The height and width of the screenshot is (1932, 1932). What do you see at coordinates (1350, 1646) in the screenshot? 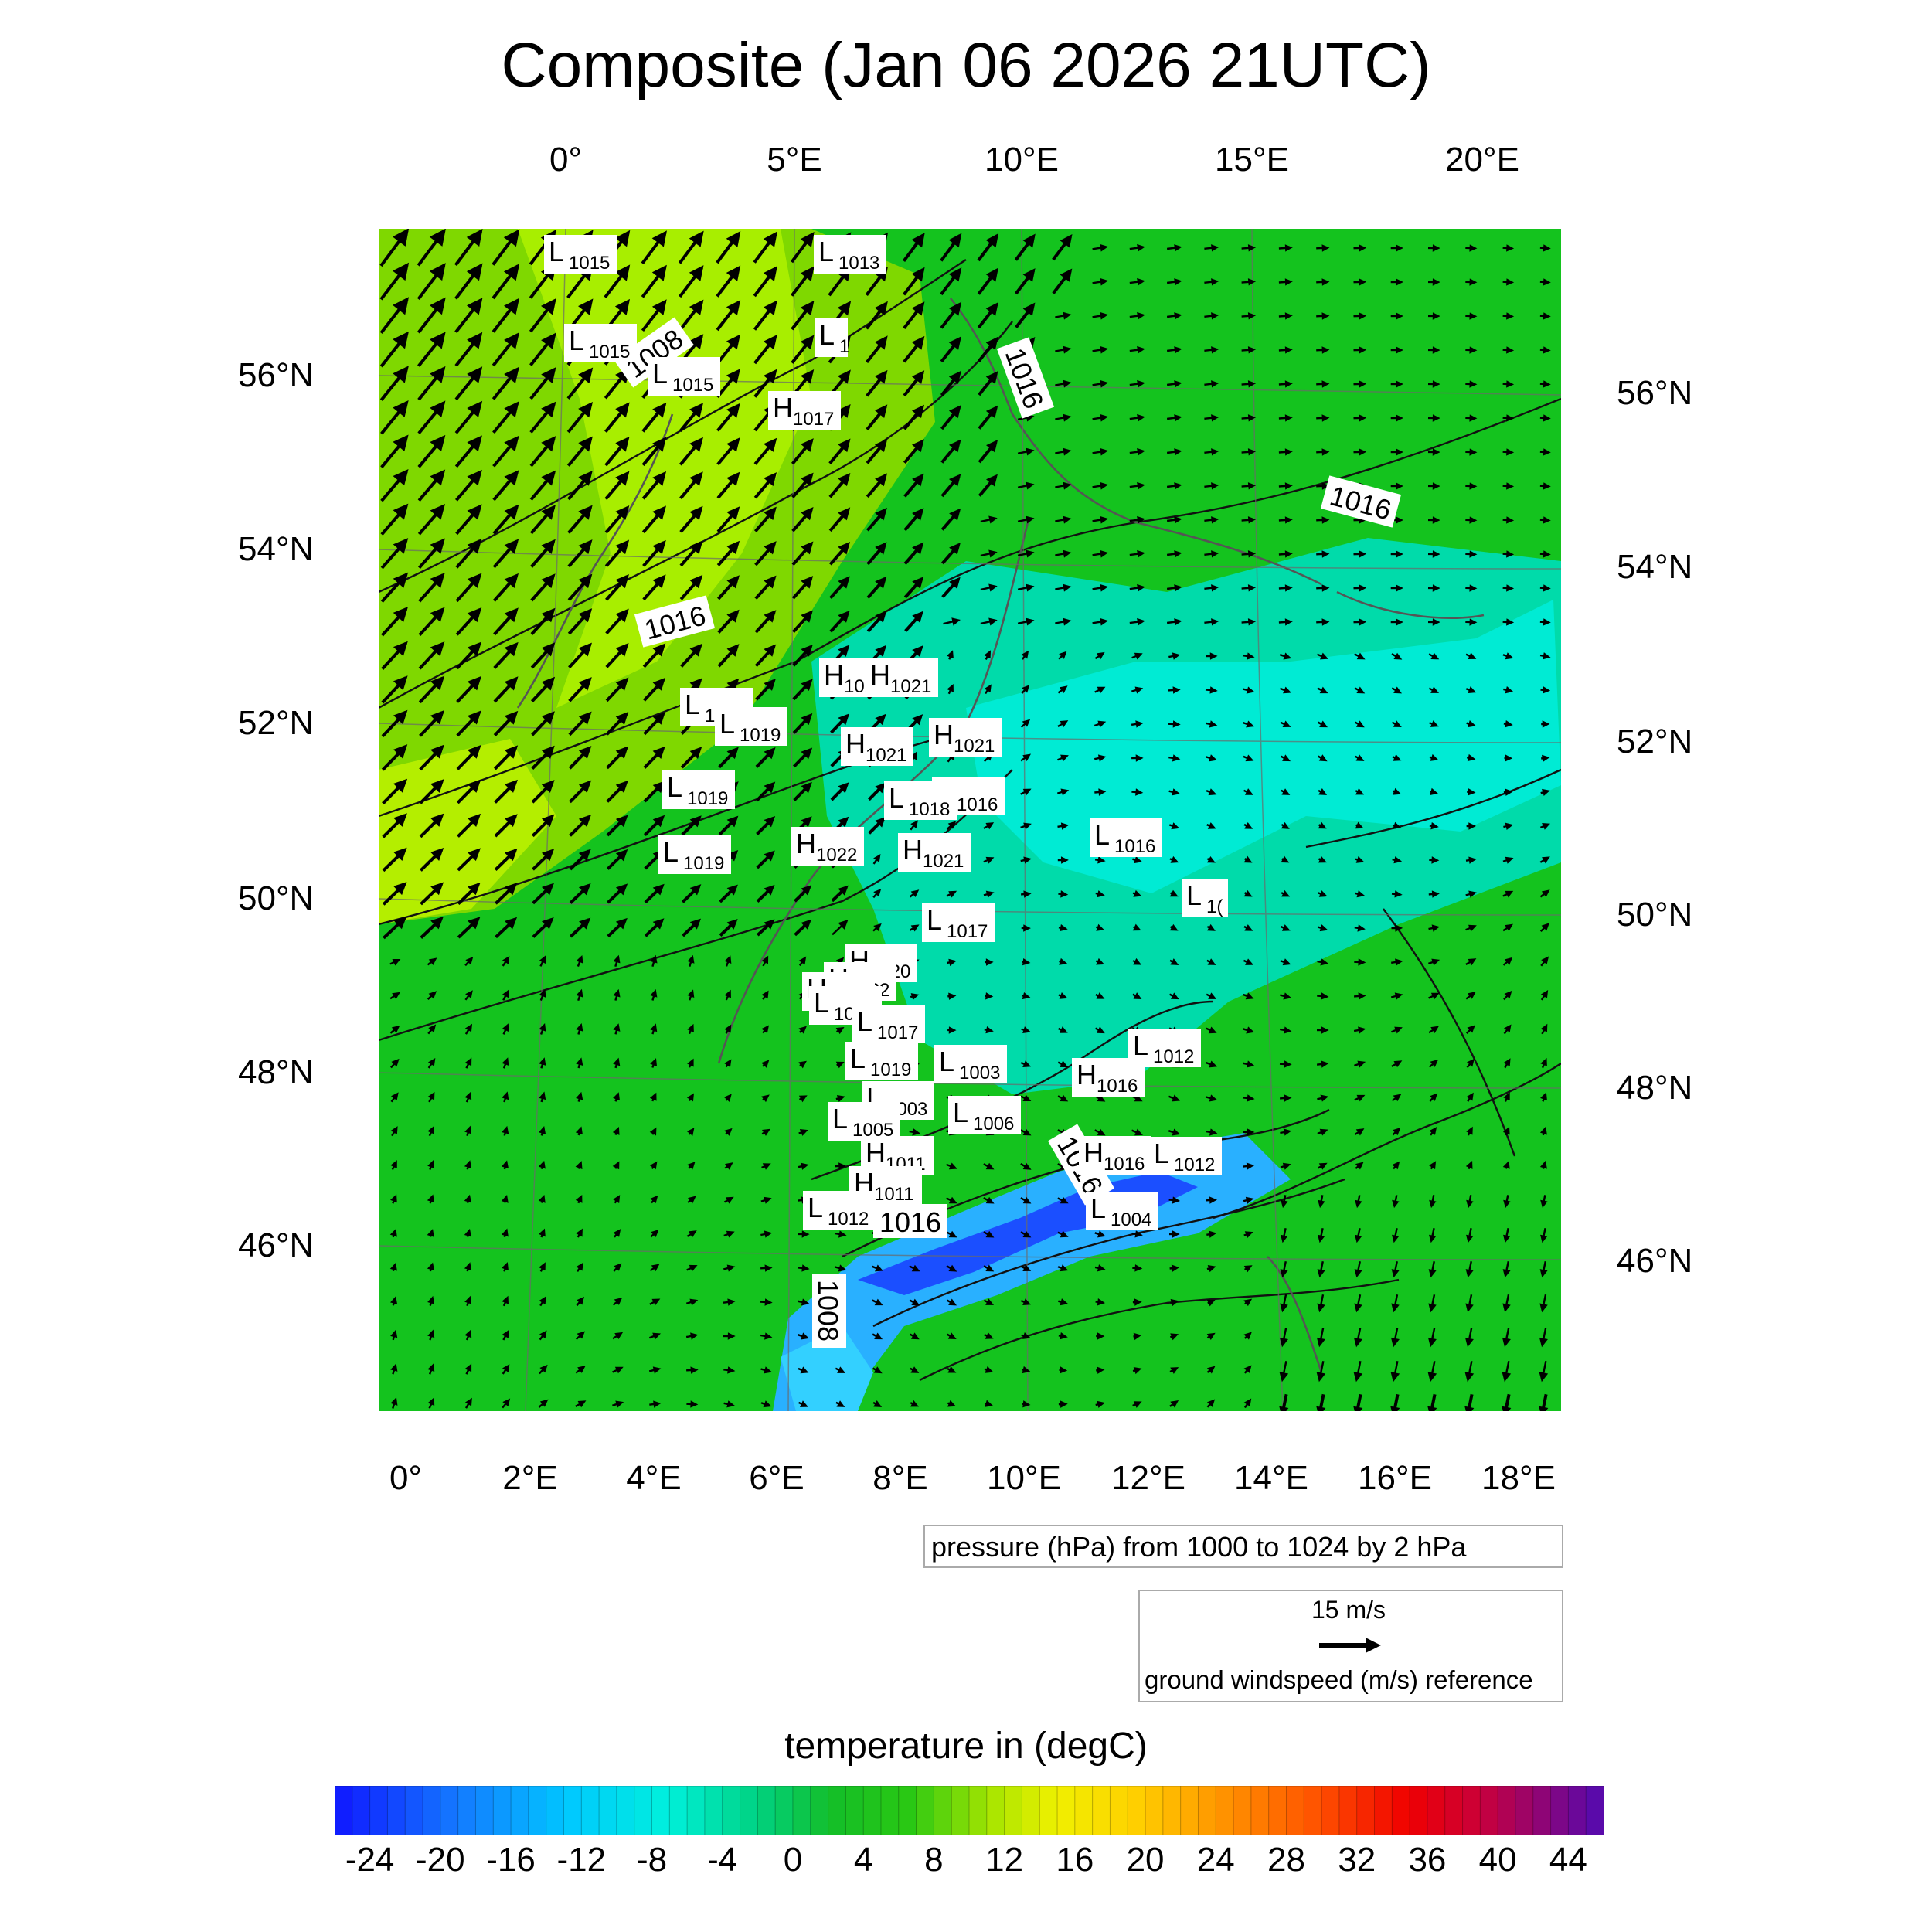
I see `wind-reference-box: 15 m/s ground windspeed (m/s) reference` at bounding box center [1350, 1646].